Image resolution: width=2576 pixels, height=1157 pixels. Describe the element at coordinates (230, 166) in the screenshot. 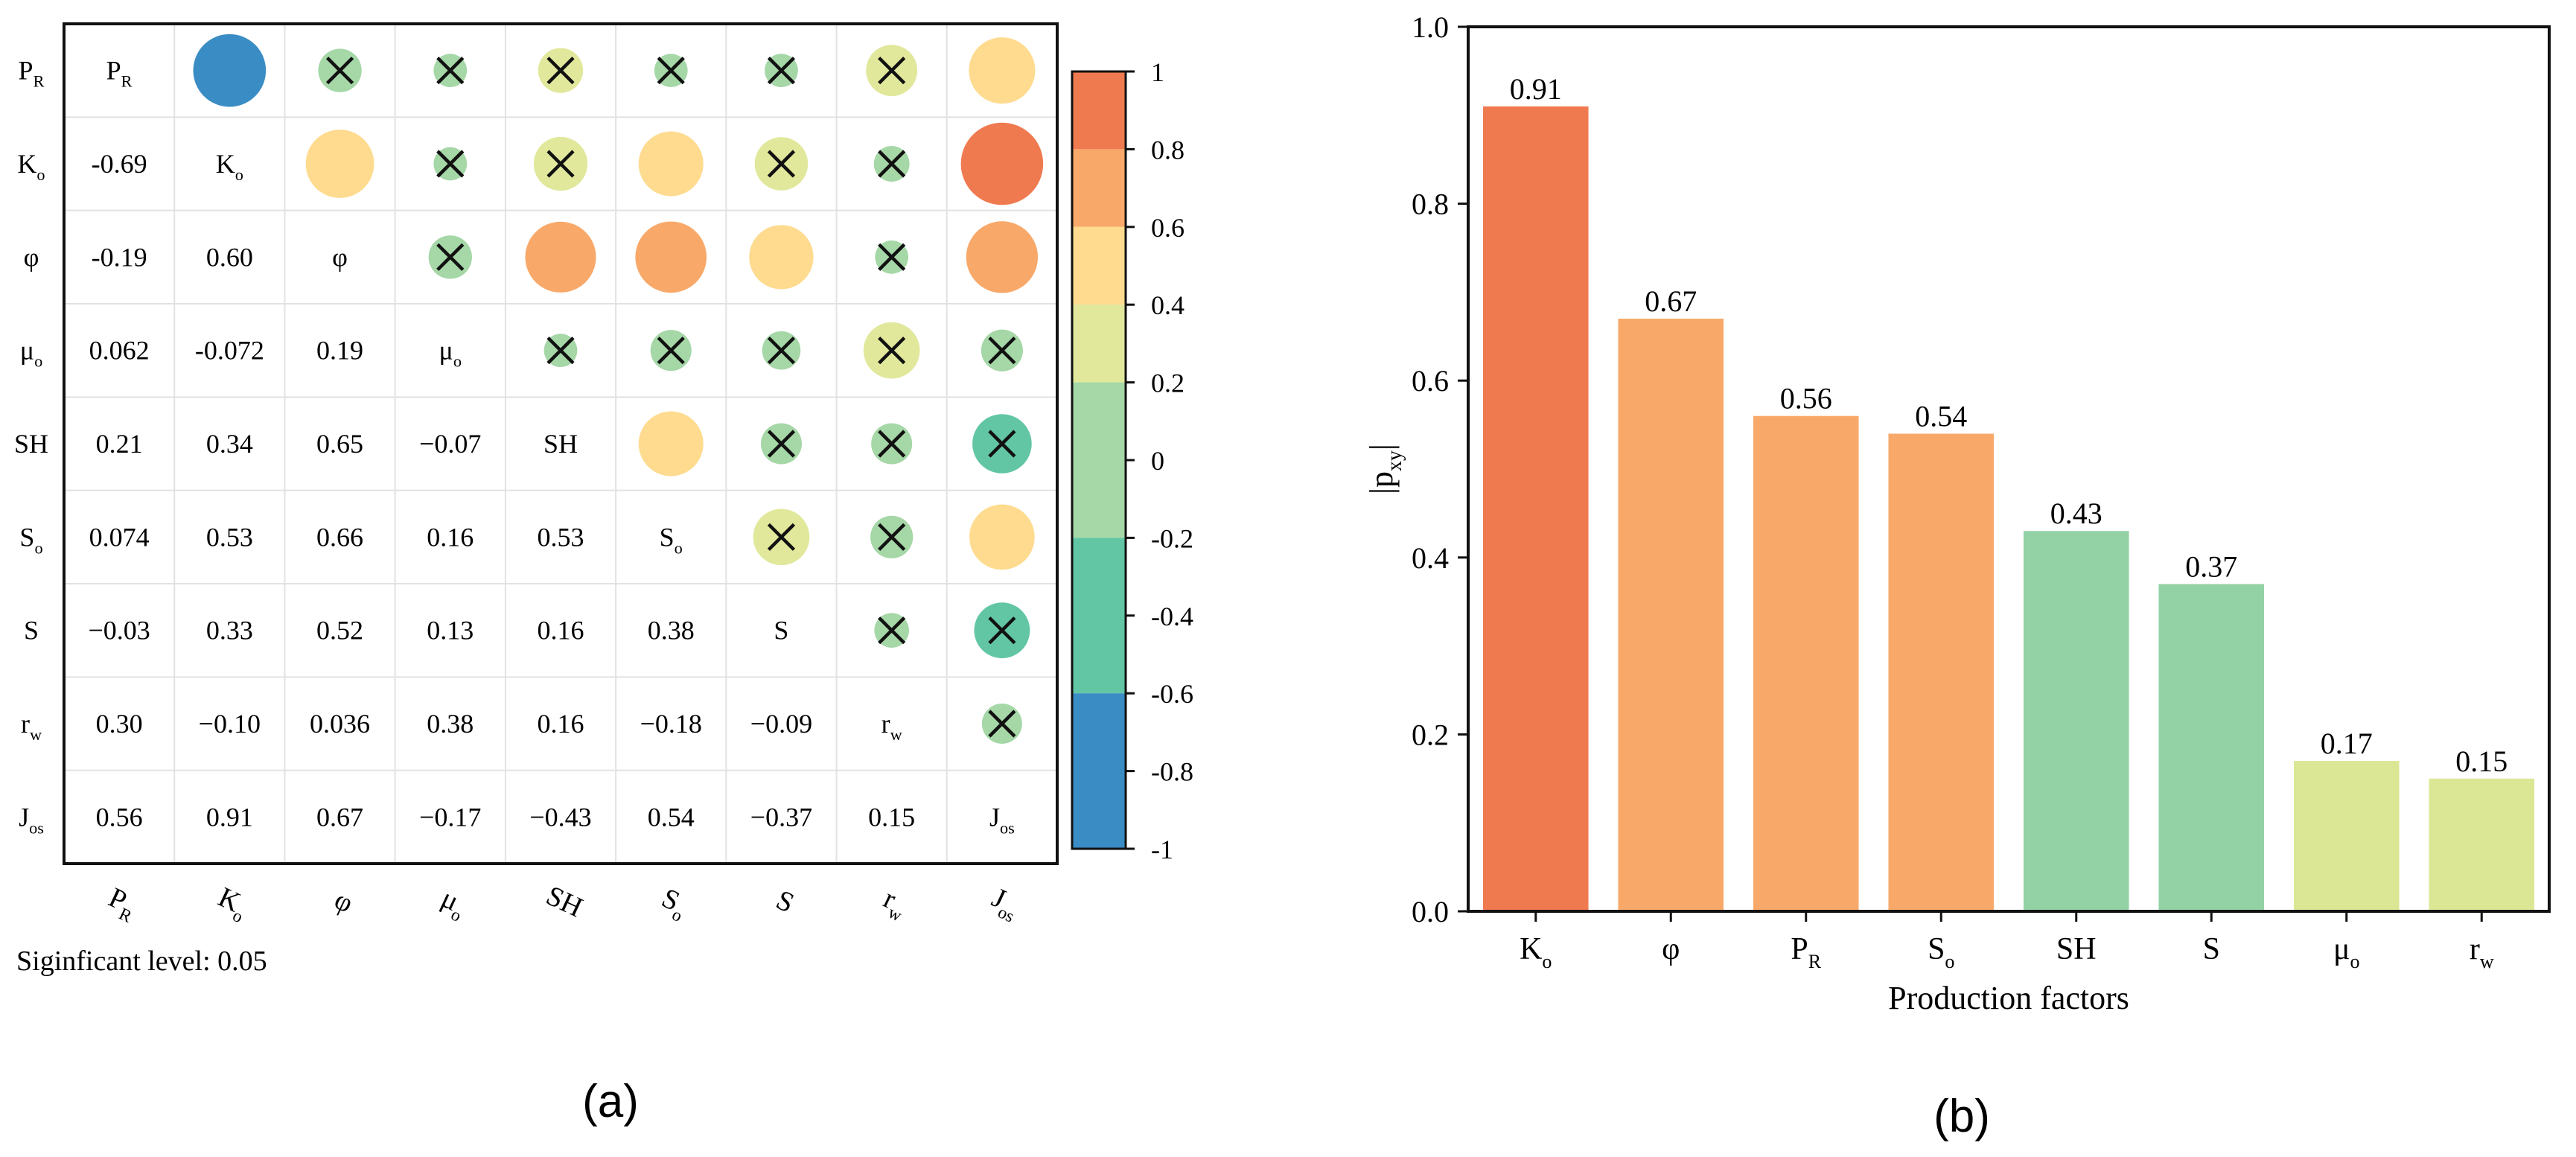

I see `heatmap-diagonal-label: Ko` at that location.